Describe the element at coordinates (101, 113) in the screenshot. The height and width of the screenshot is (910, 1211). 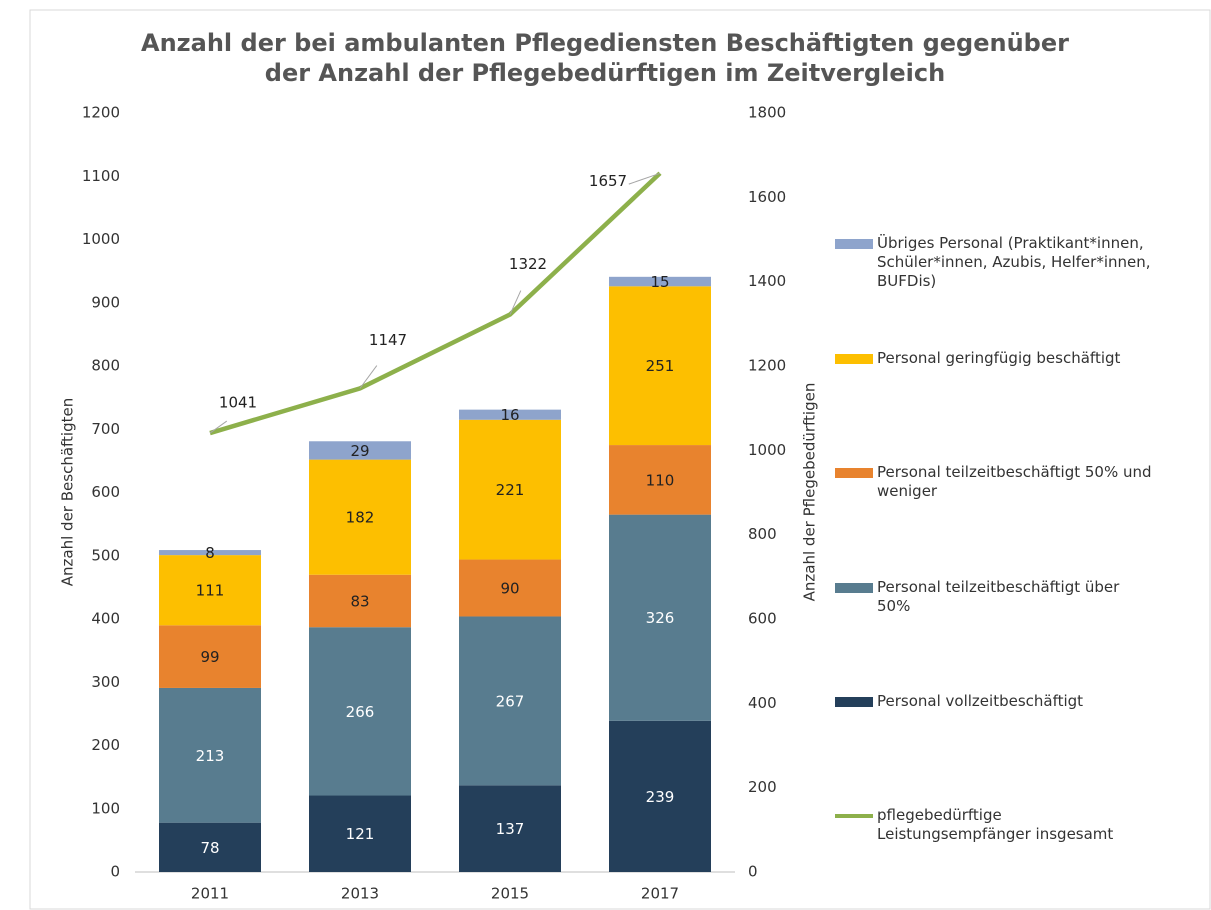
I see `y-tick-label: 1200` at that location.